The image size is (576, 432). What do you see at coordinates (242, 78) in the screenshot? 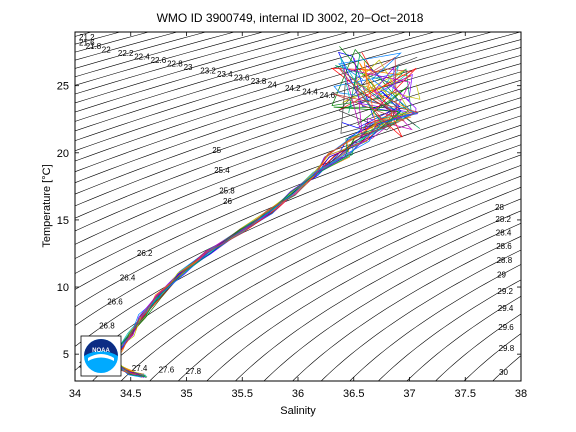
I see `contour-label: 23.6` at bounding box center [242, 78].